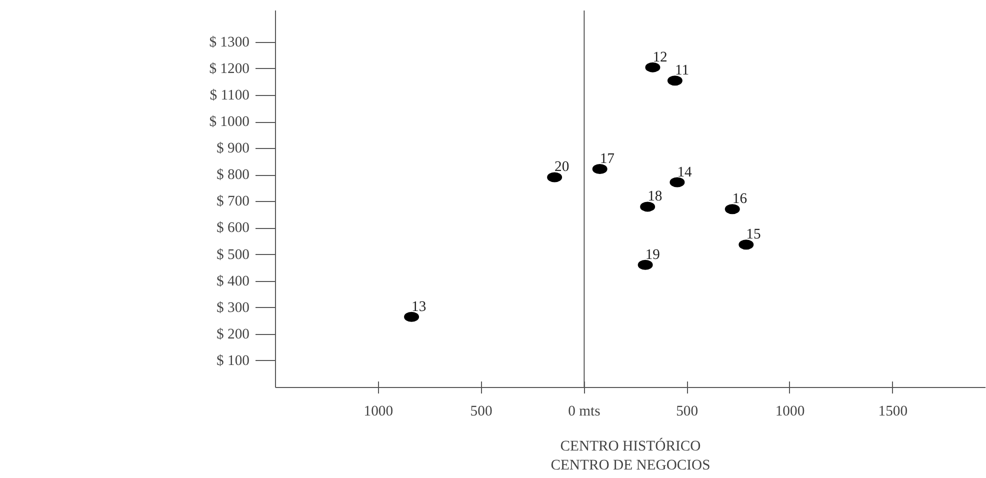 This screenshot has width=986, height=478. I want to click on y-tick-label: $ 600, so click(233, 228).